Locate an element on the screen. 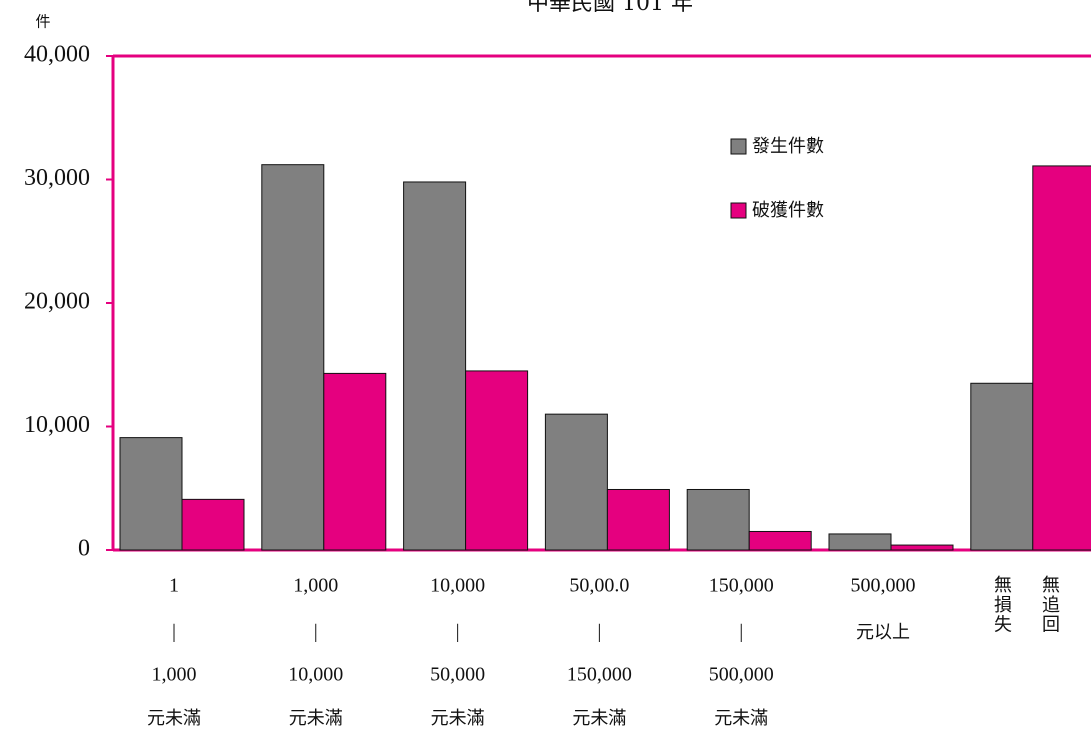  y-tick-label: 20,000 is located at coordinates (57, 302).